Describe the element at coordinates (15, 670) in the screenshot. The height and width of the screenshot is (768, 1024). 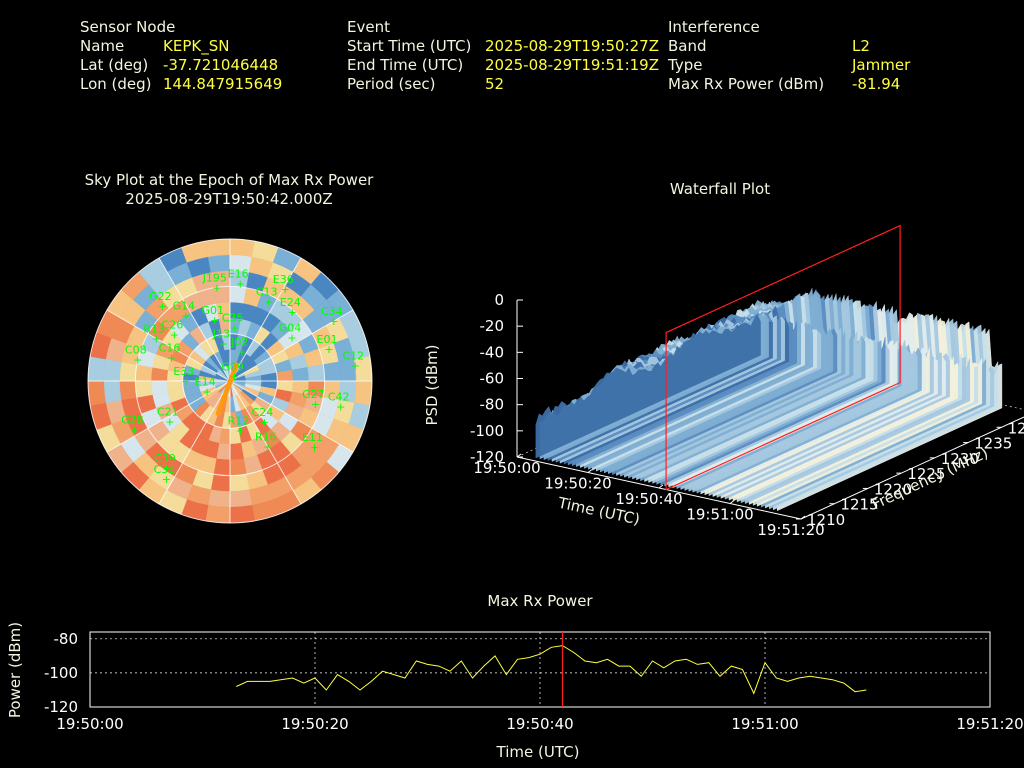
I see `max-rx-ylabel: Power (dBm)` at that location.